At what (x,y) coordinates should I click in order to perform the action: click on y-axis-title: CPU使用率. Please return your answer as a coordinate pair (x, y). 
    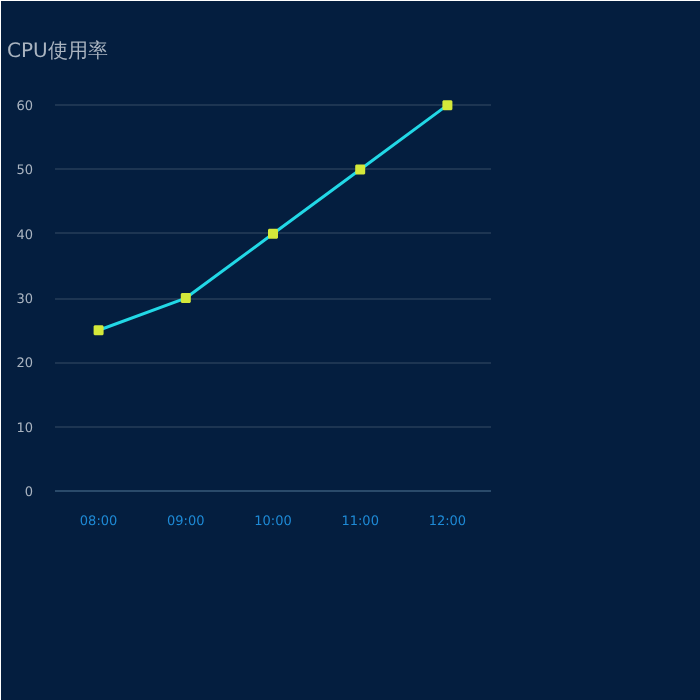
    Looking at the image, I should click on (57, 51).